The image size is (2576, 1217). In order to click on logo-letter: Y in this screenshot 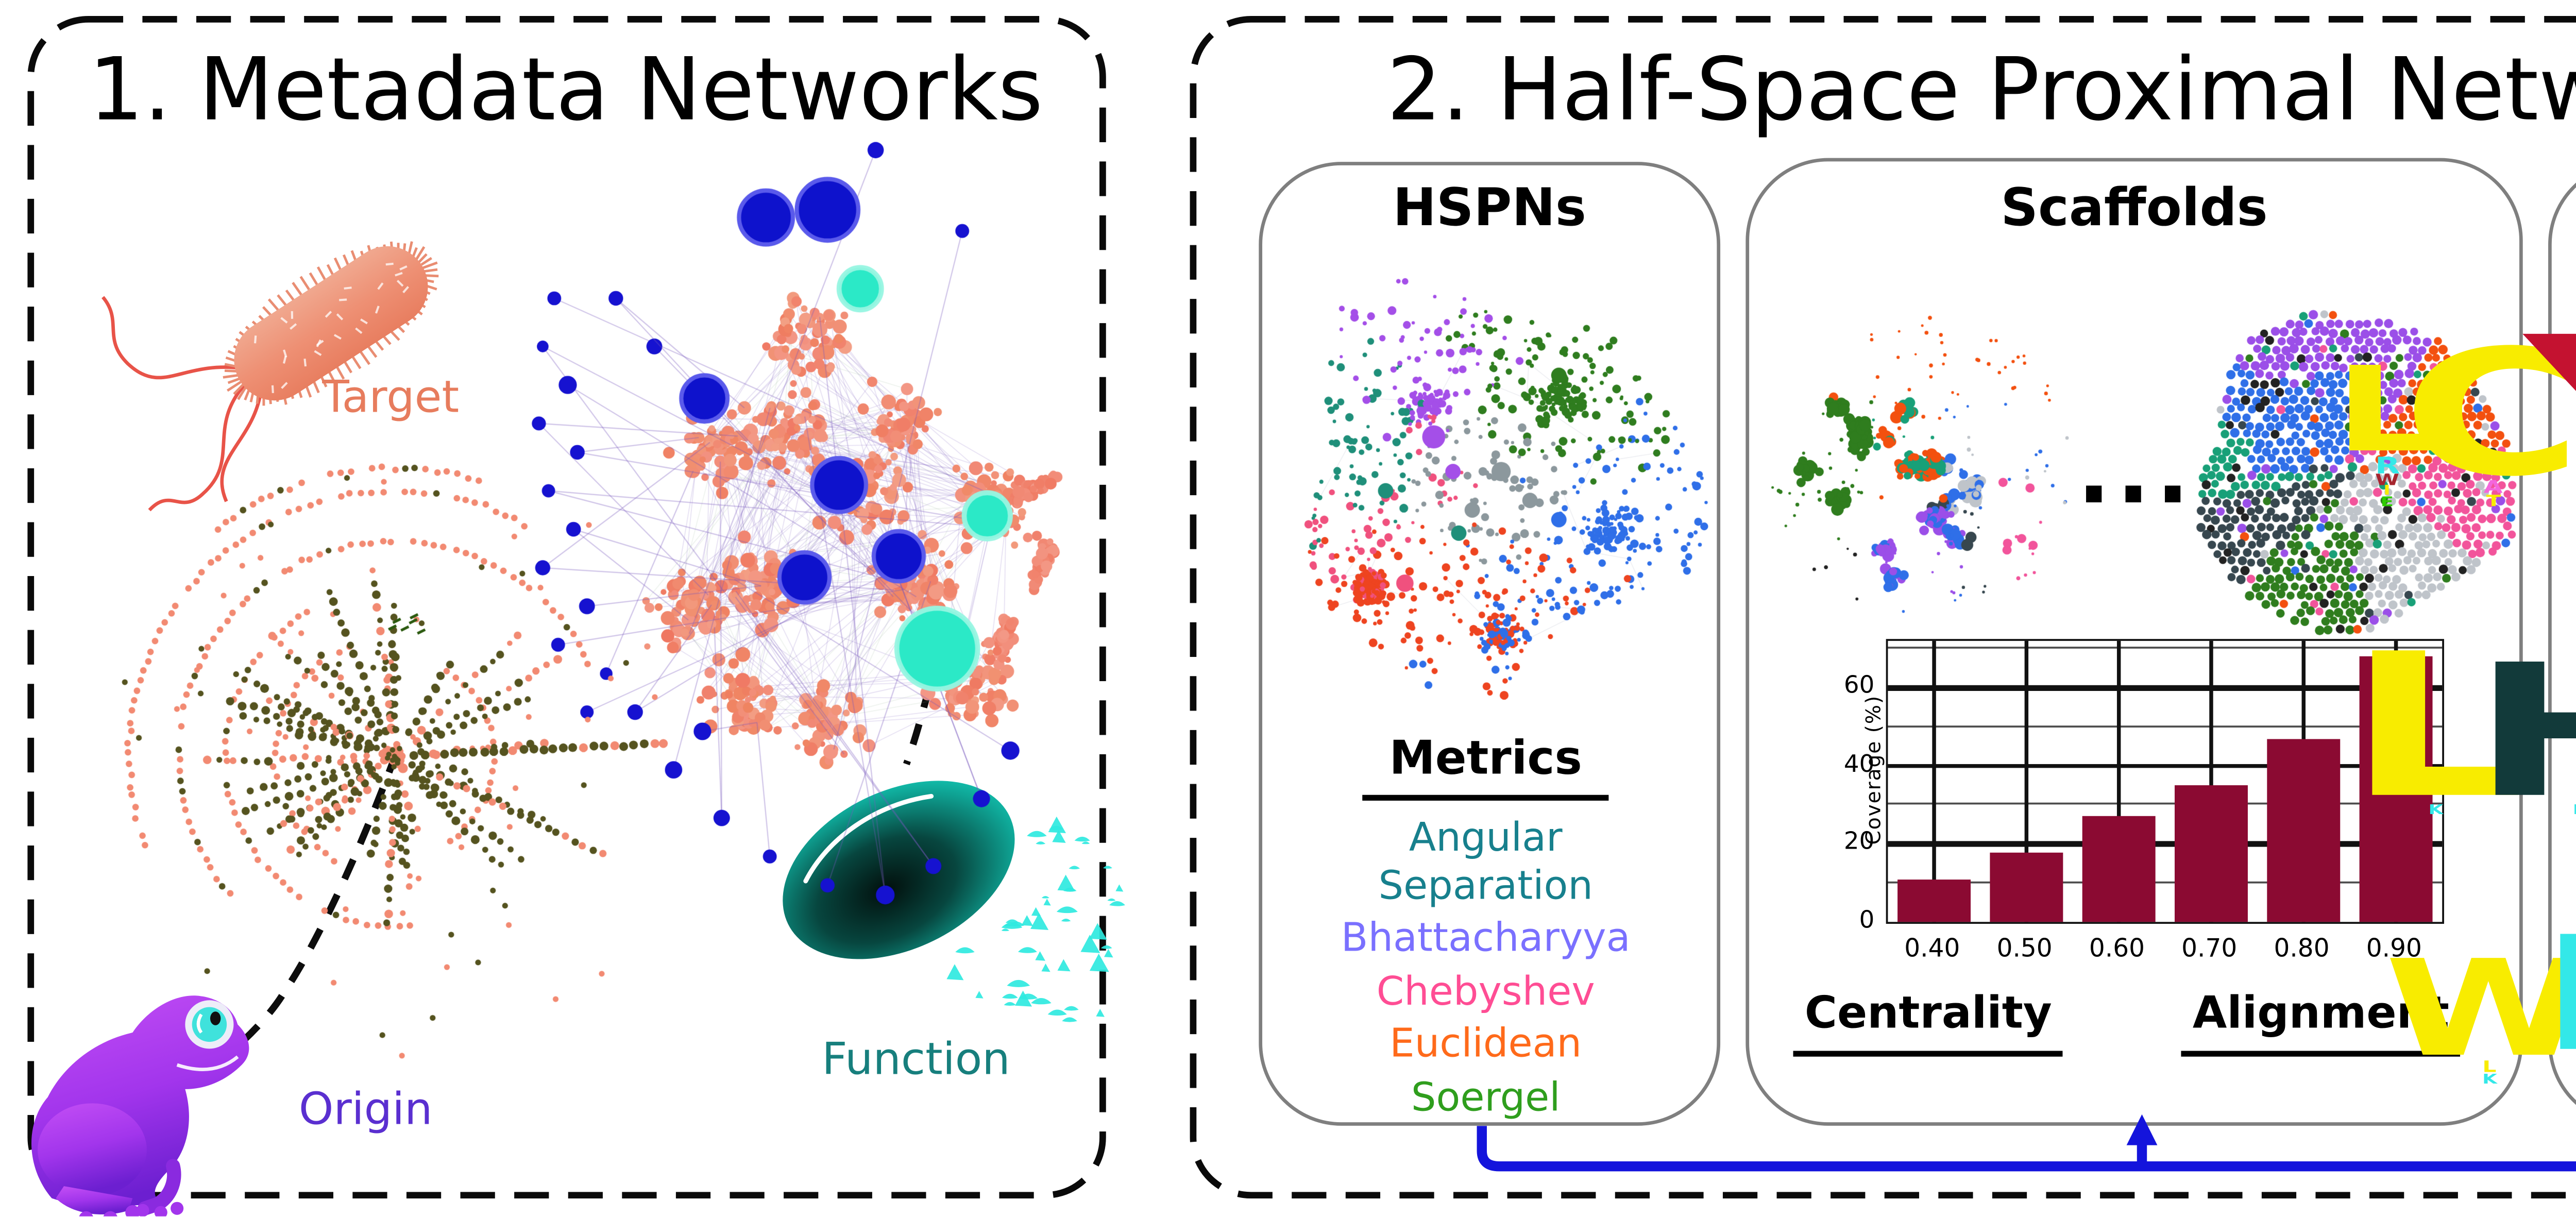, I will do `click(2551, 420)`.